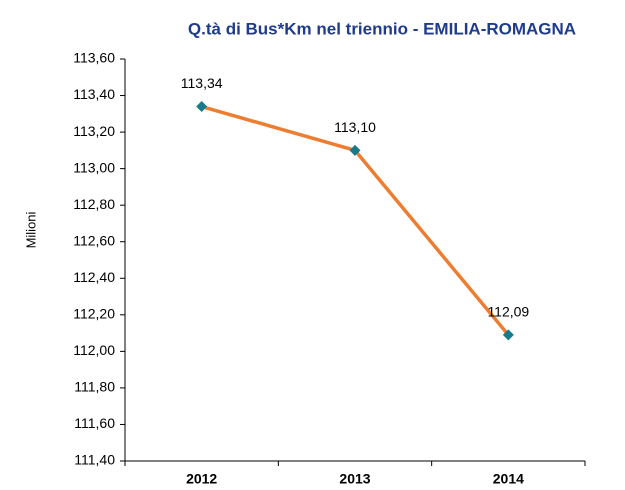  What do you see at coordinates (94, 314) in the screenshot?
I see `y-tick-label: 112,20` at bounding box center [94, 314].